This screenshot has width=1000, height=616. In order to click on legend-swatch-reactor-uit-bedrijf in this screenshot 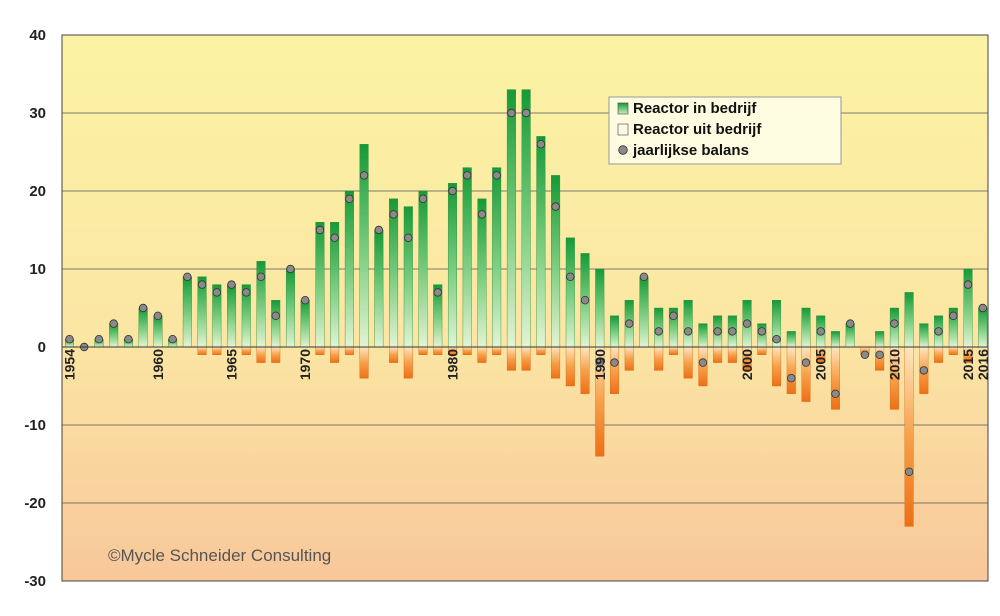, I will do `click(623, 129)`.